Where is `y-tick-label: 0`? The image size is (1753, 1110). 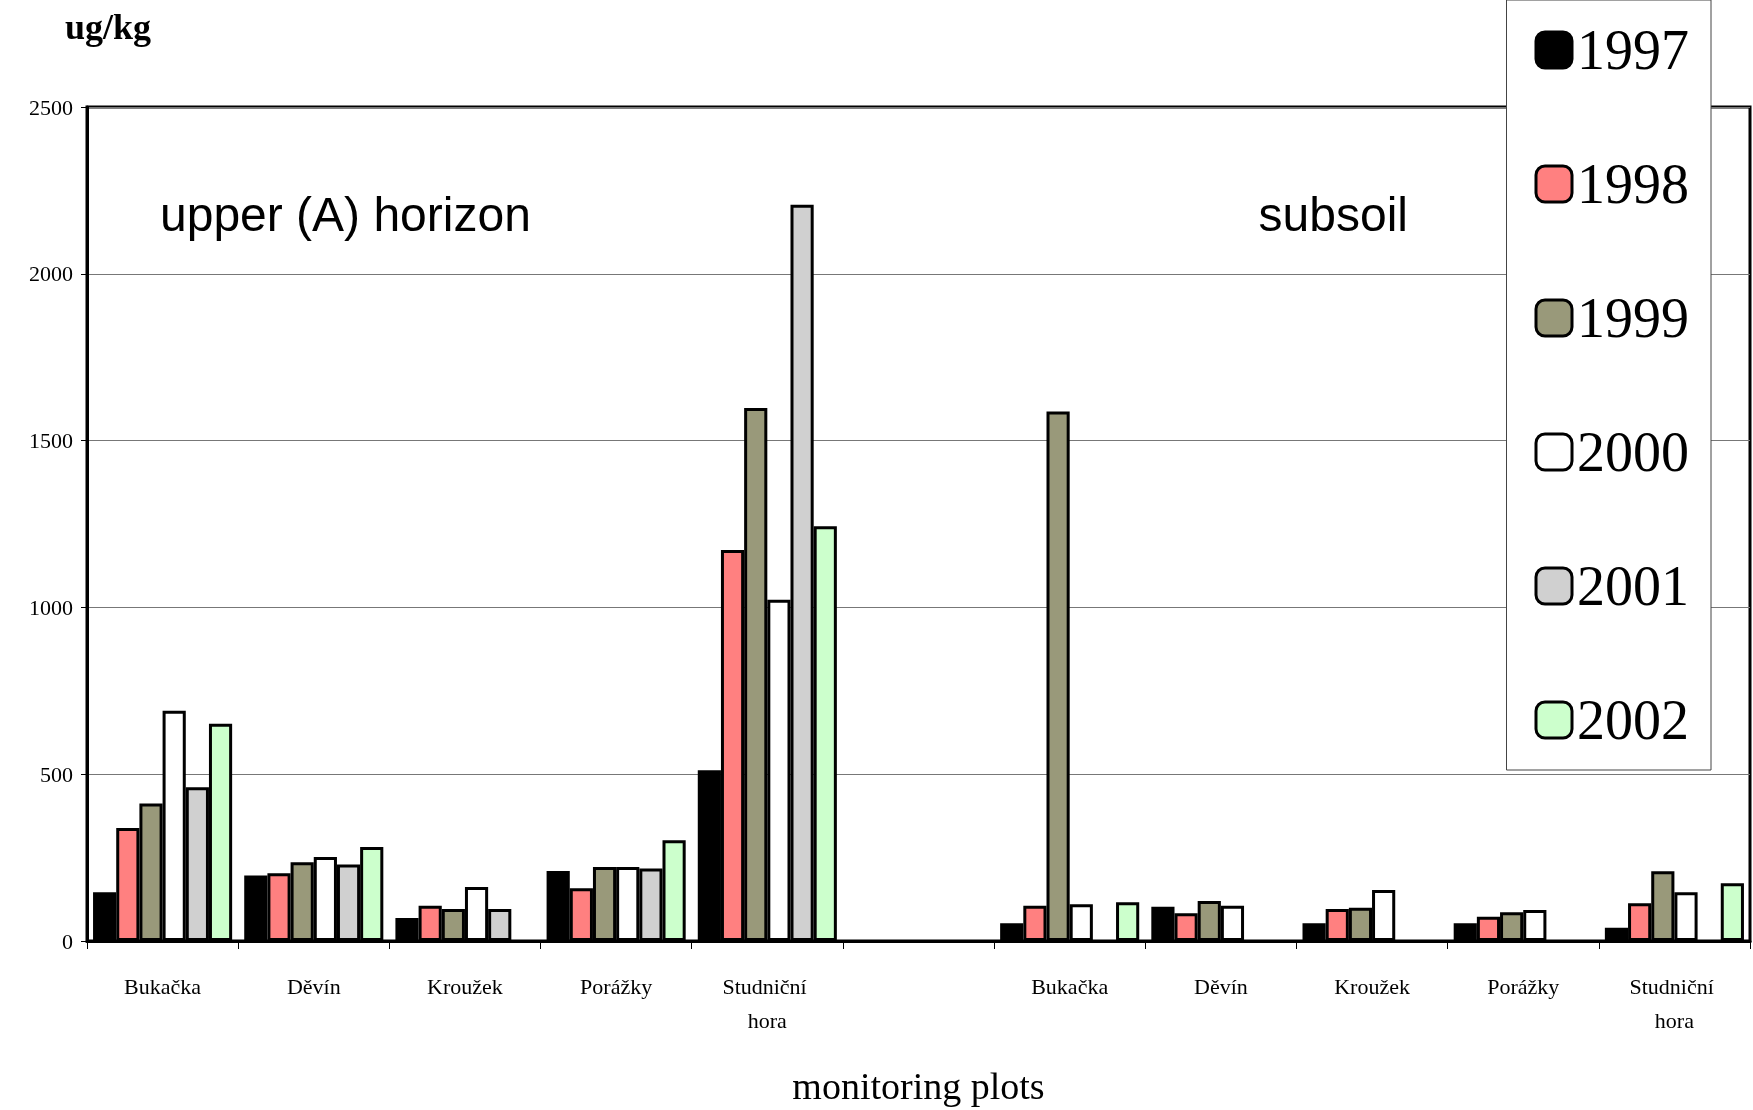
y-tick-label: 0 is located at coordinates (67, 941).